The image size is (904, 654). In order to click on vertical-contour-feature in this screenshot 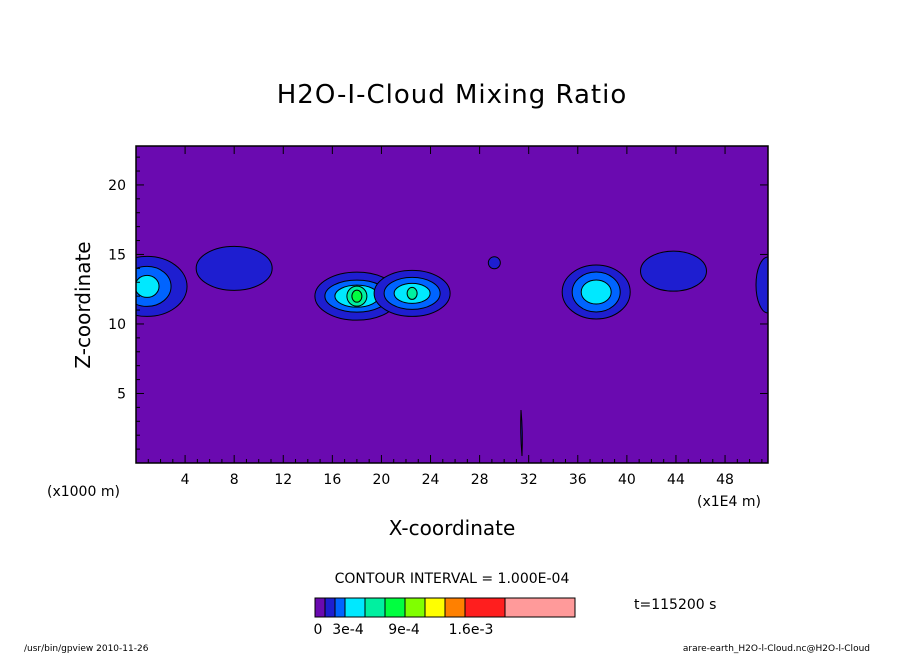, I will do `click(521, 433)`.